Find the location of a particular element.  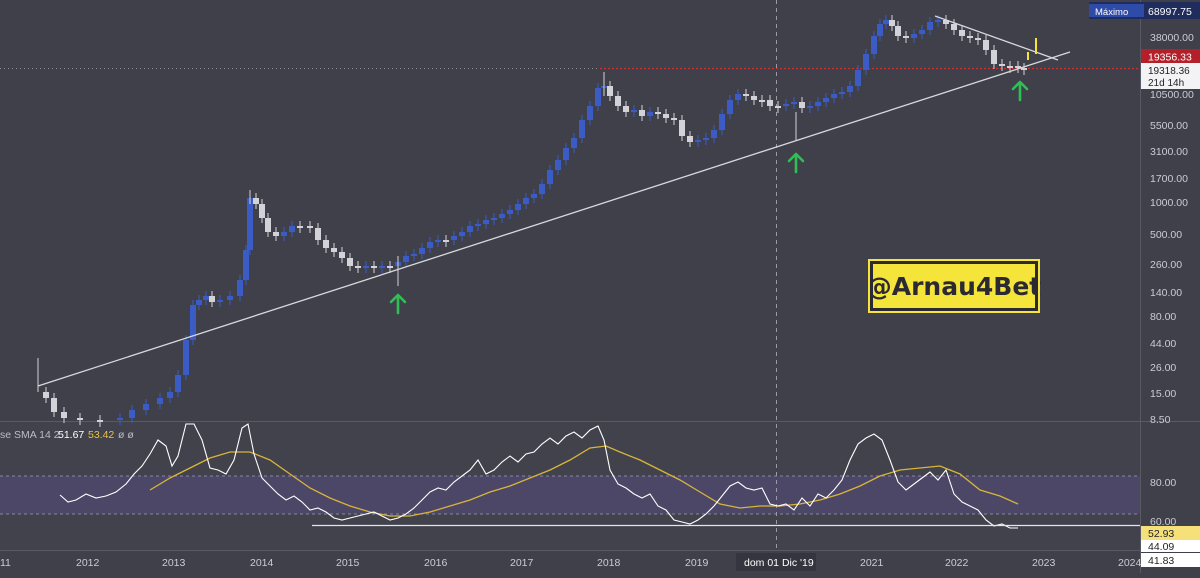

svg-text: 52.93 is located at coordinates (1161, 534).